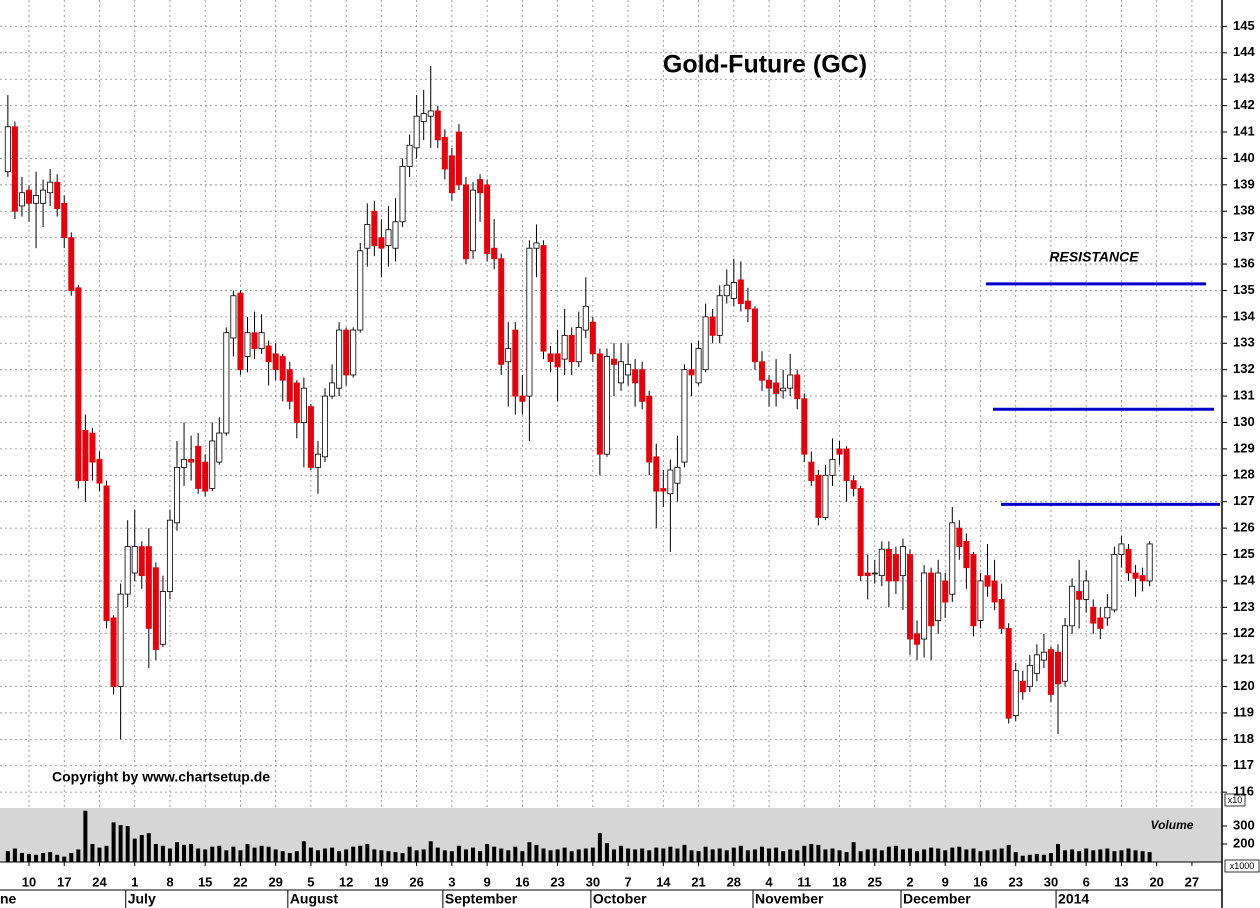 This screenshot has height=908, width=1260. What do you see at coordinates (64, 881) in the screenshot?
I see `x-tick-label: 17` at bounding box center [64, 881].